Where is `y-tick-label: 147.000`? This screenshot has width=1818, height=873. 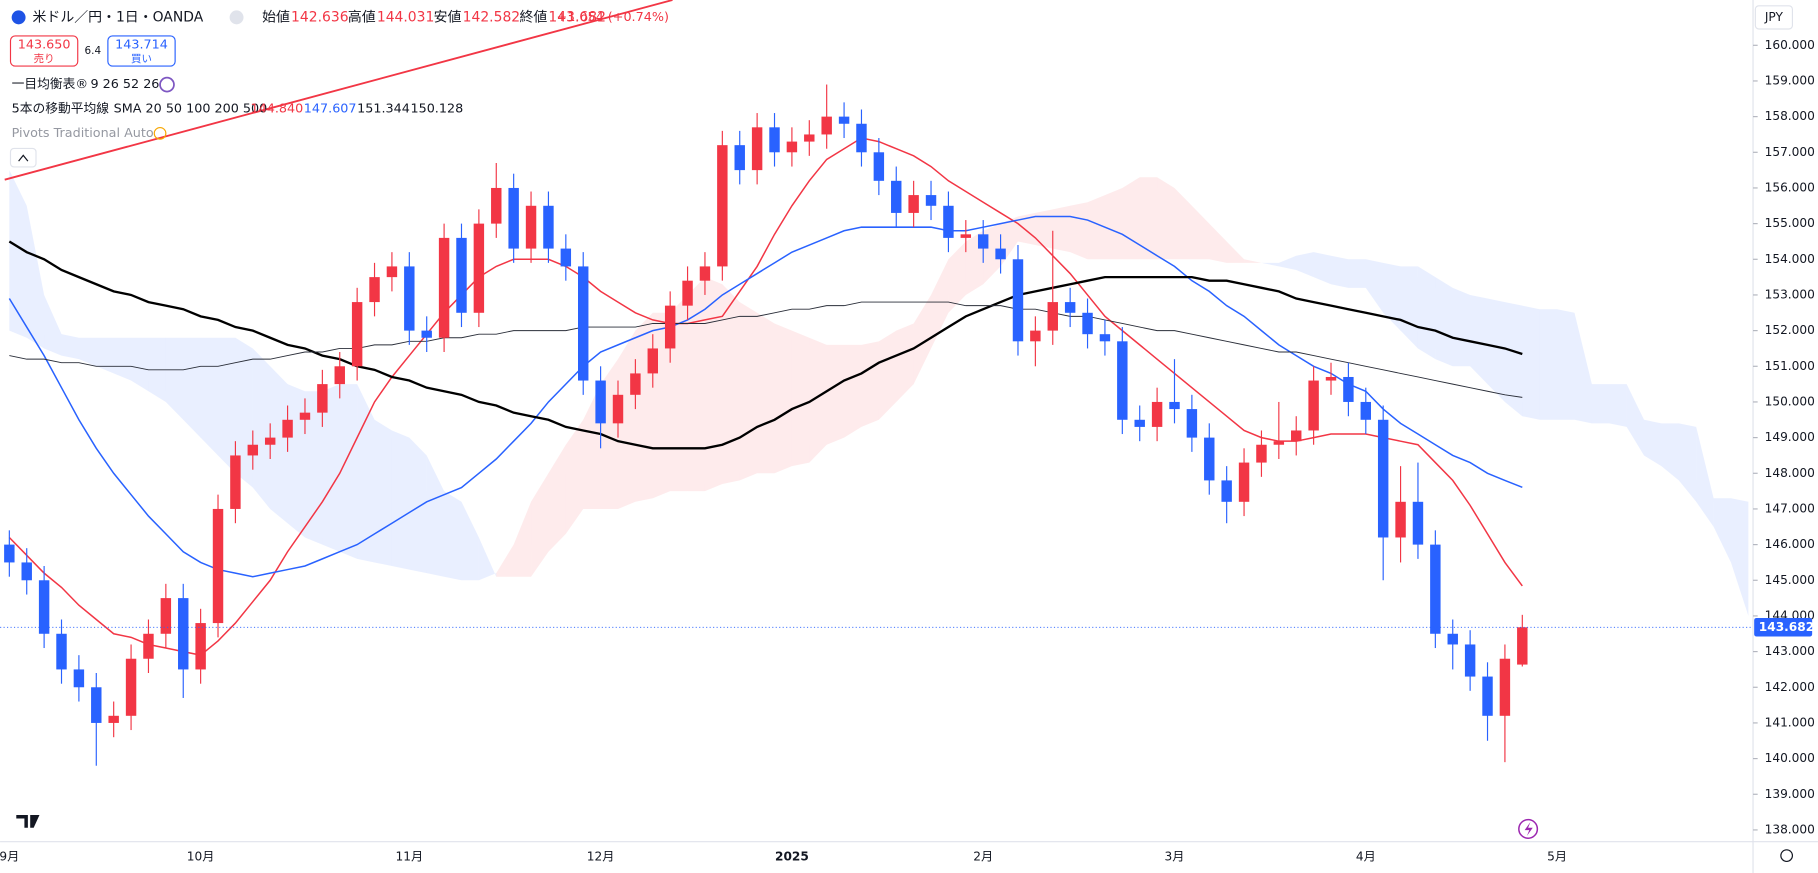
y-tick-label: 147.000 is located at coordinates (1790, 508).